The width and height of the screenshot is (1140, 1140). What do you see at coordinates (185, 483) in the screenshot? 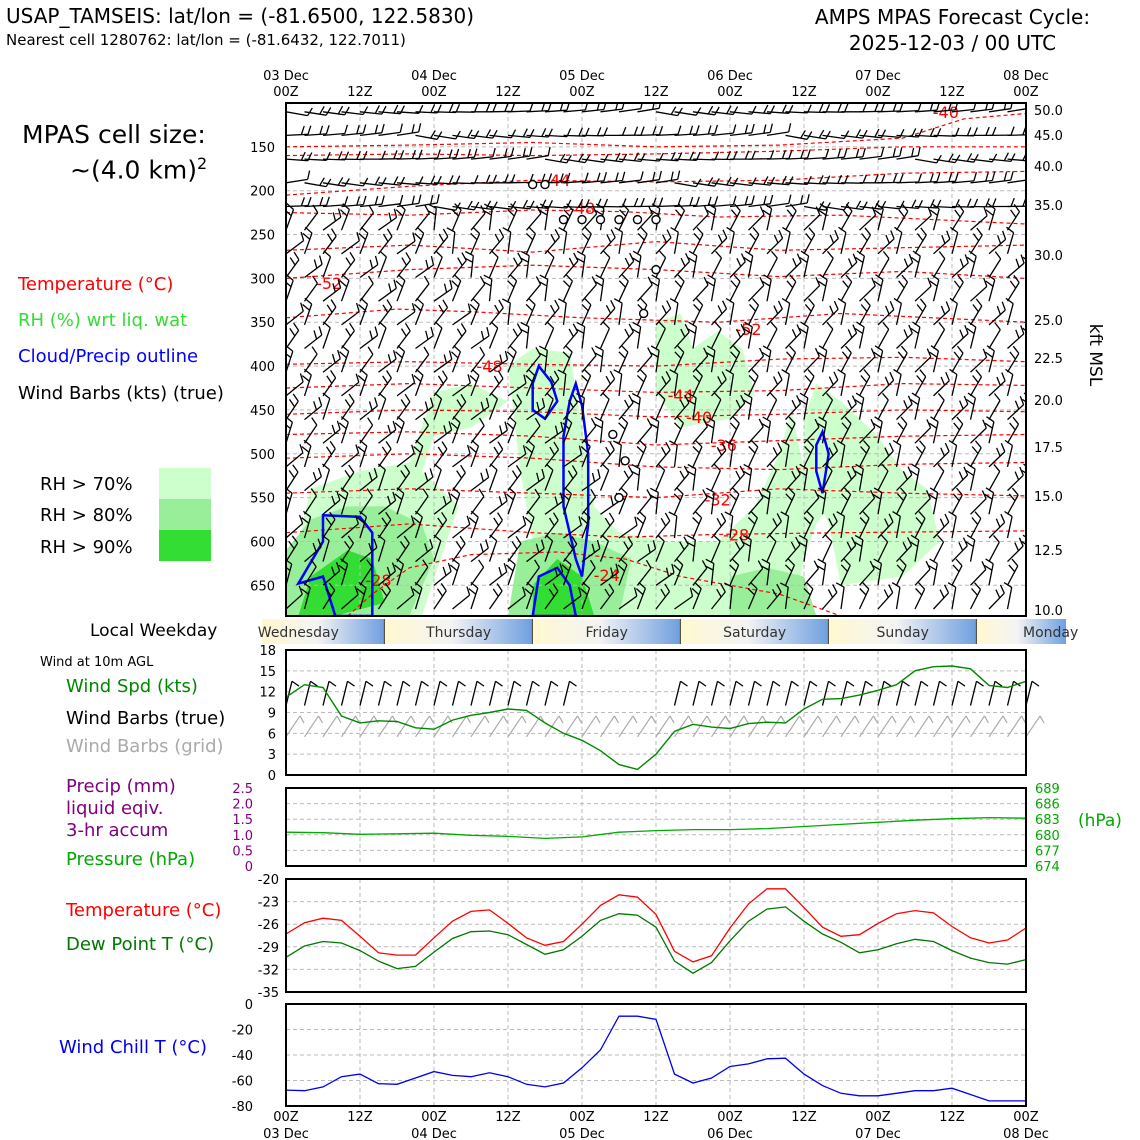
I see `rh-70-swatch` at bounding box center [185, 483].